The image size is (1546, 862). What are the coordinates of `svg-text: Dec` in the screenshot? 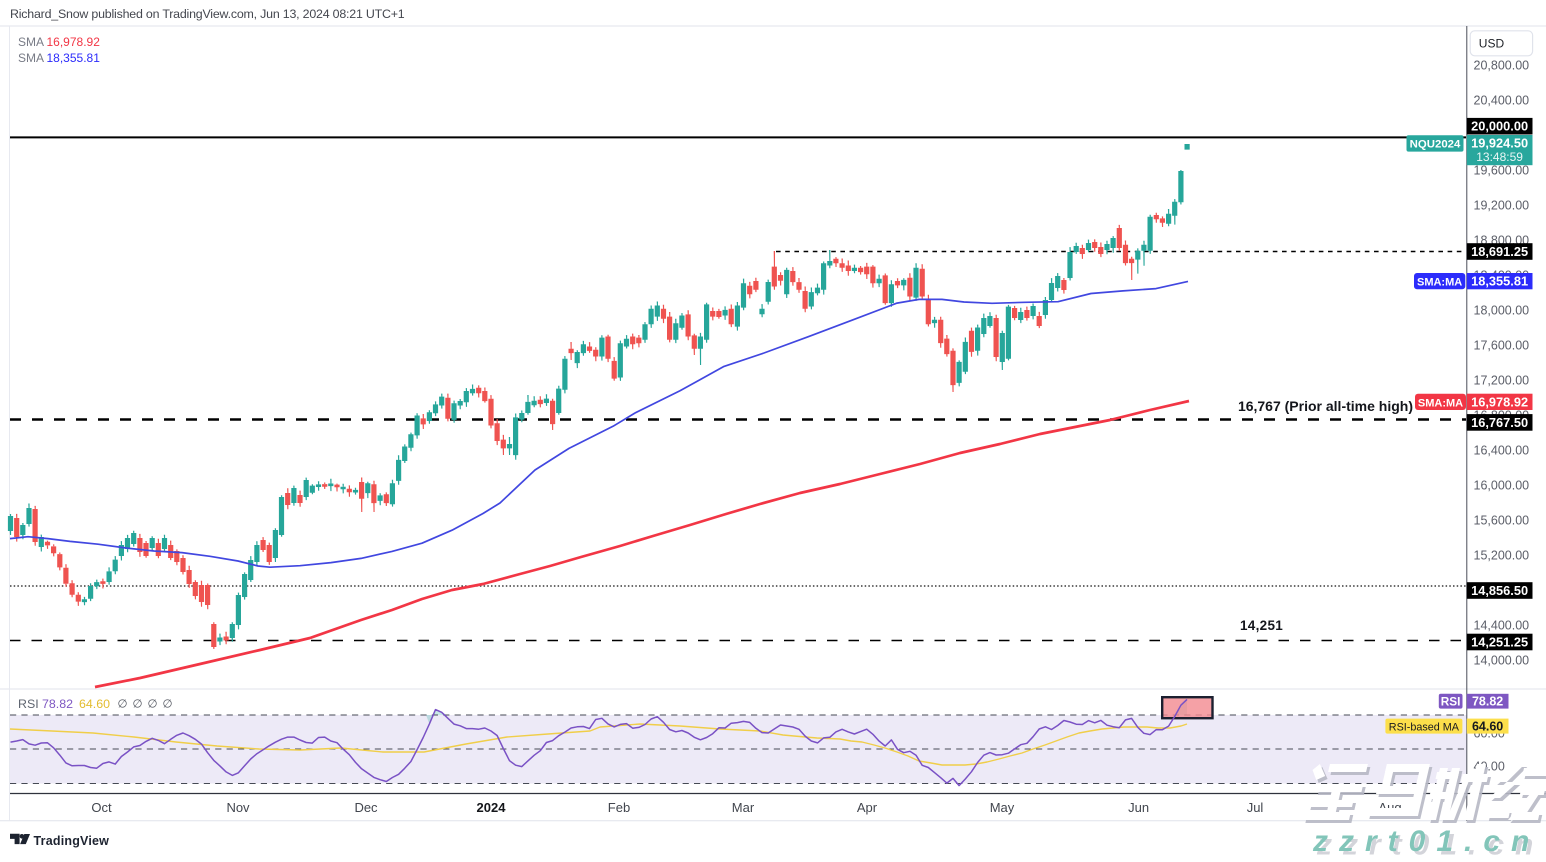 It's located at (366, 807).